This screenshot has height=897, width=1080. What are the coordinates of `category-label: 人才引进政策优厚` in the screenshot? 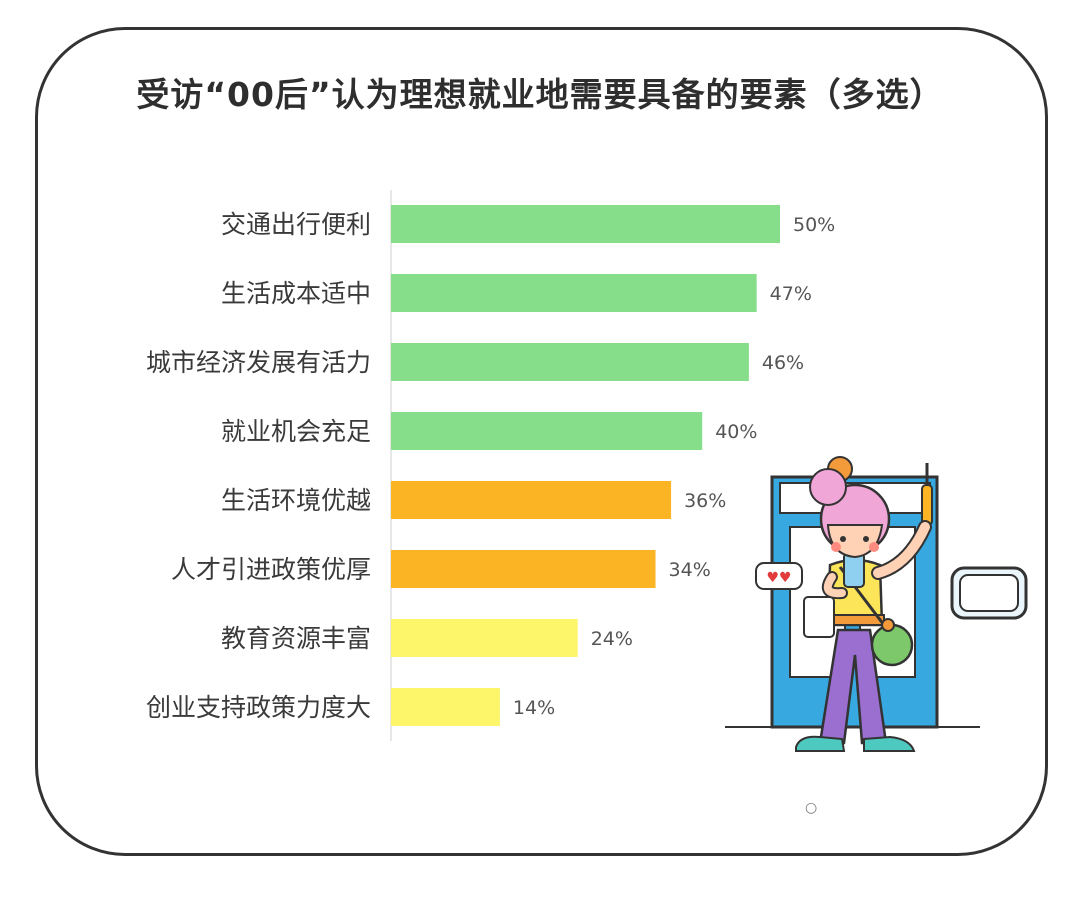 It's located at (271, 569).